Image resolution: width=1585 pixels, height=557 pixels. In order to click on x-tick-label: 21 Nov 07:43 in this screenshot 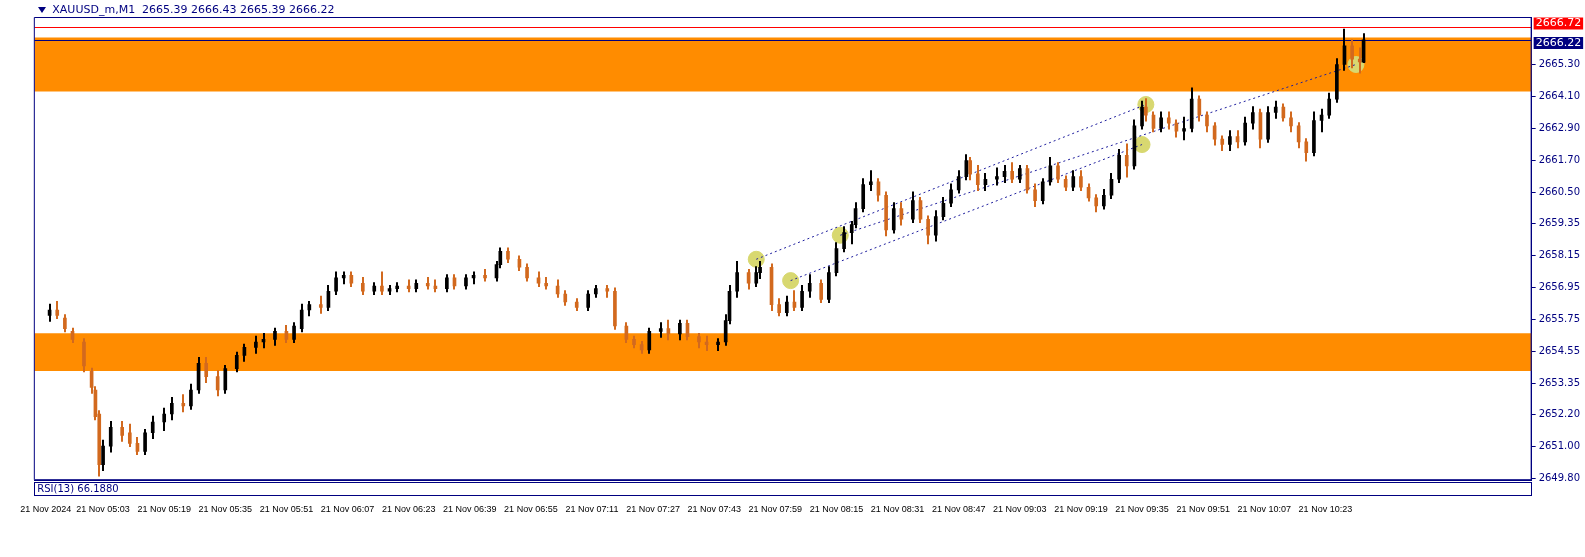, I will do `click(714, 509)`.